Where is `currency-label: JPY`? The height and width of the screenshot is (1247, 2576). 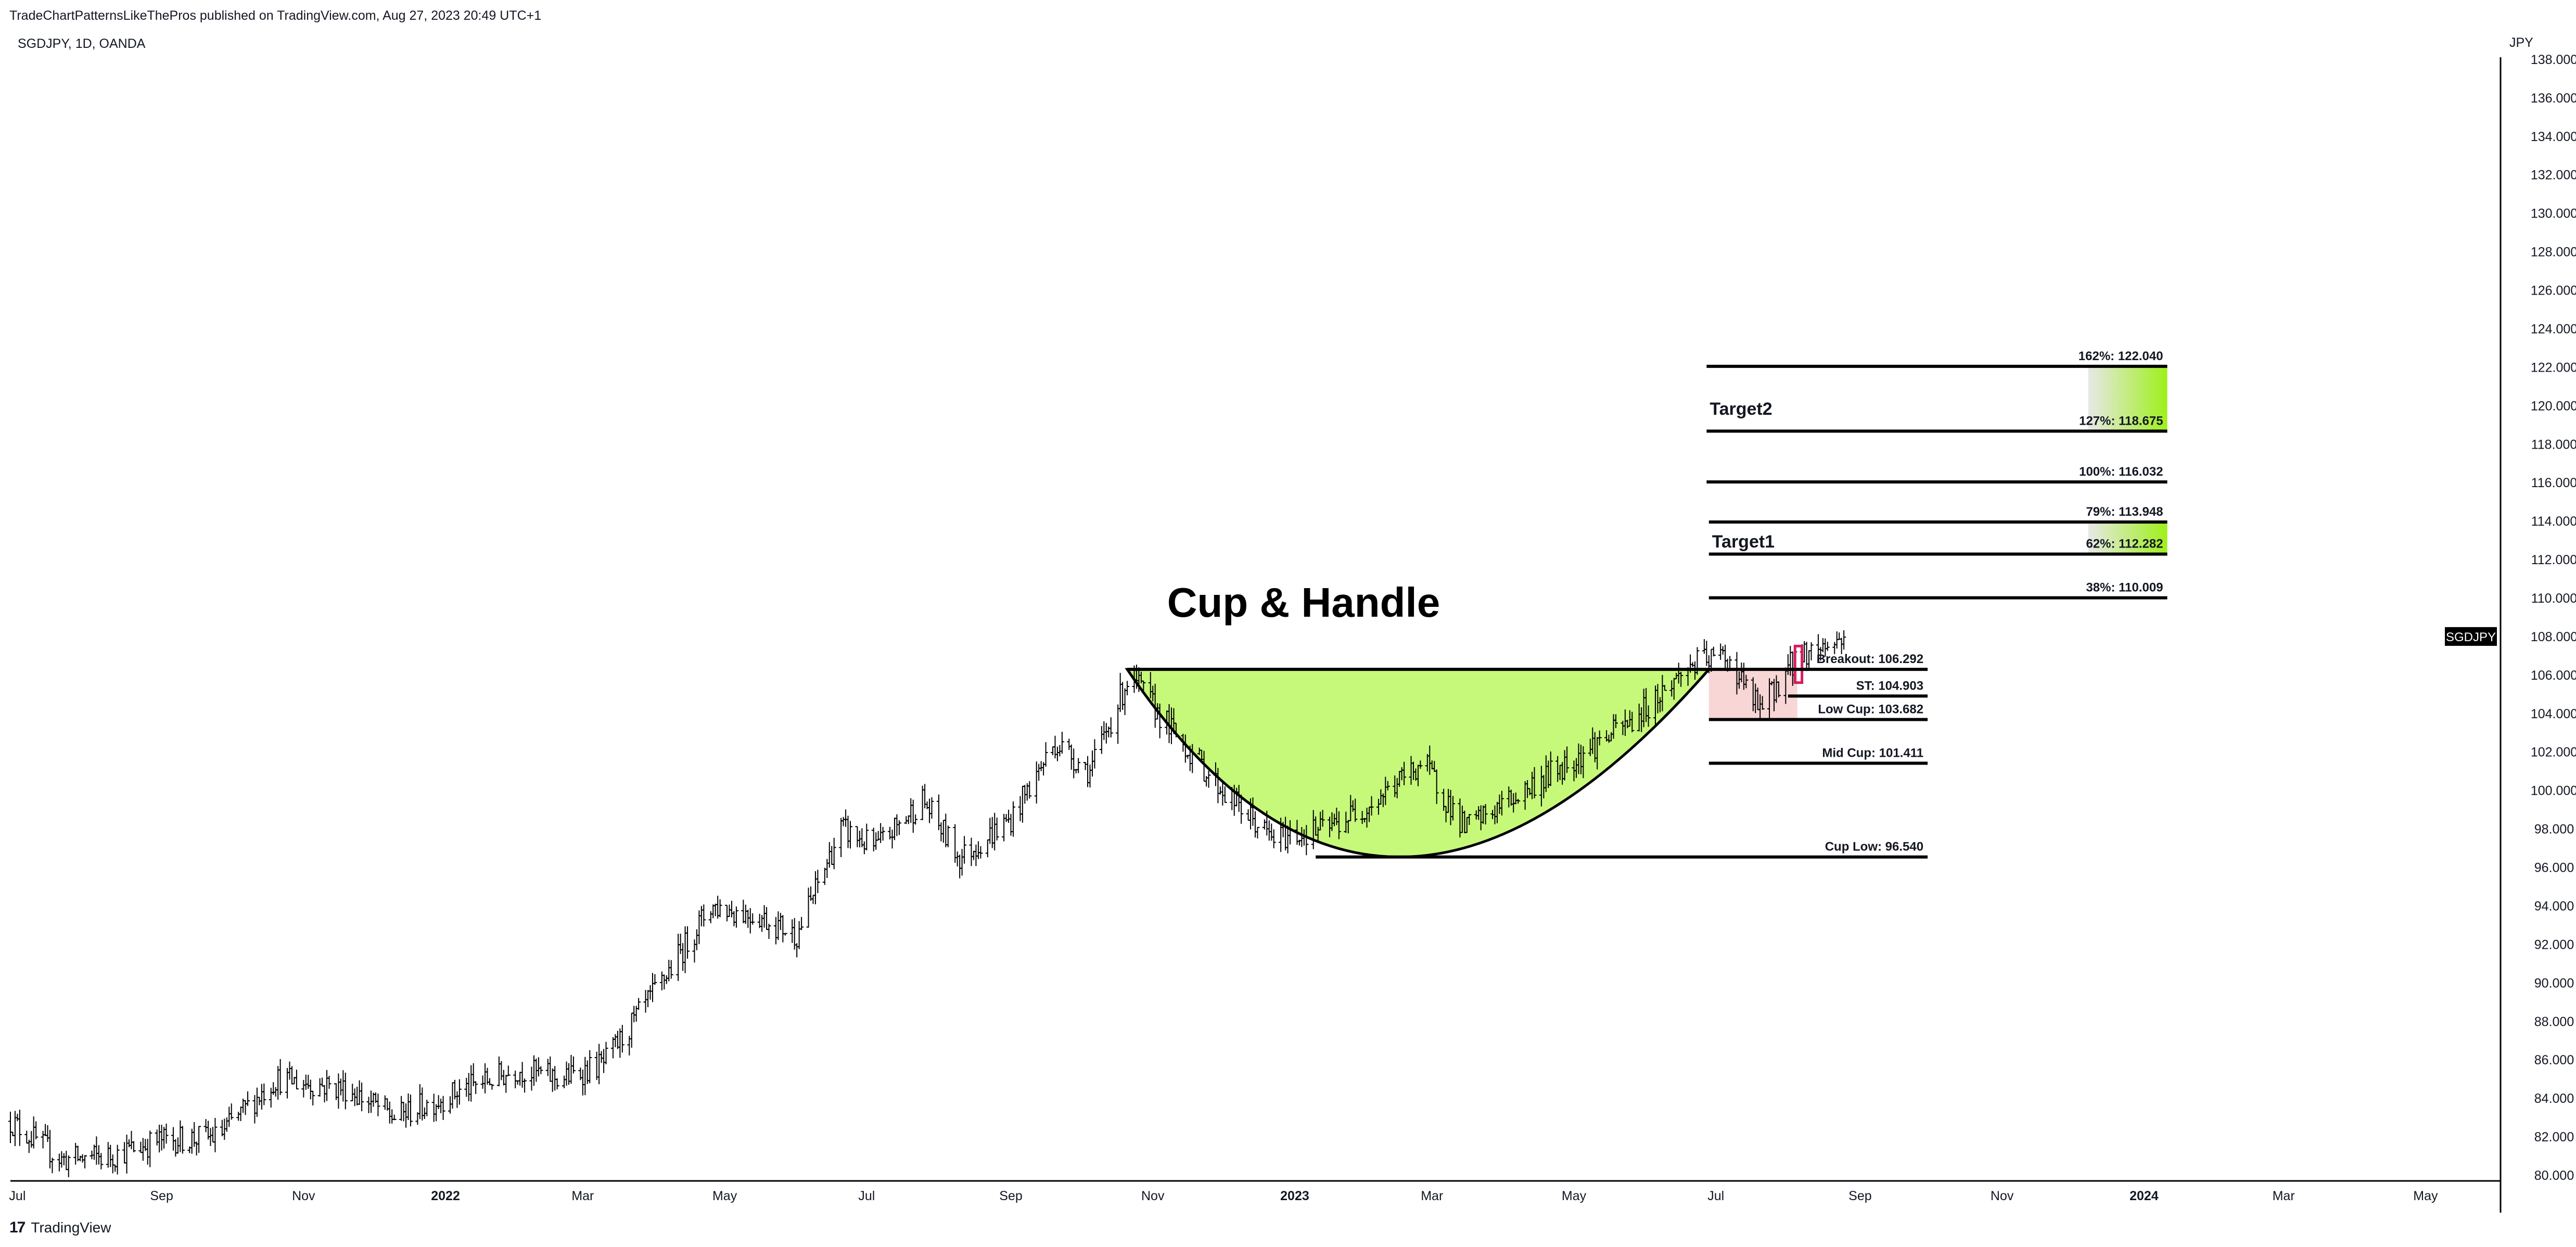
currency-label: JPY is located at coordinates (2521, 43).